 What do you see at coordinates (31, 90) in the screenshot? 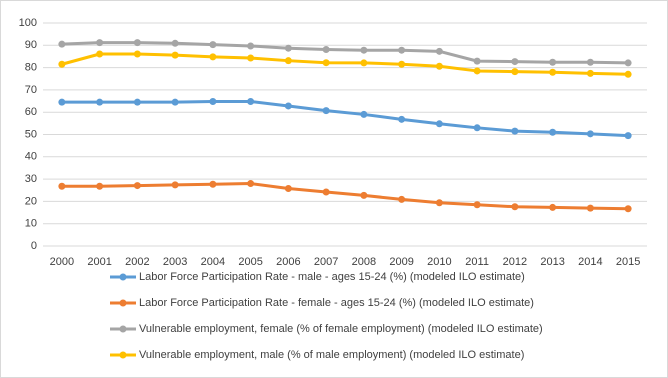
I see `y-tick-label: 70` at bounding box center [31, 90].